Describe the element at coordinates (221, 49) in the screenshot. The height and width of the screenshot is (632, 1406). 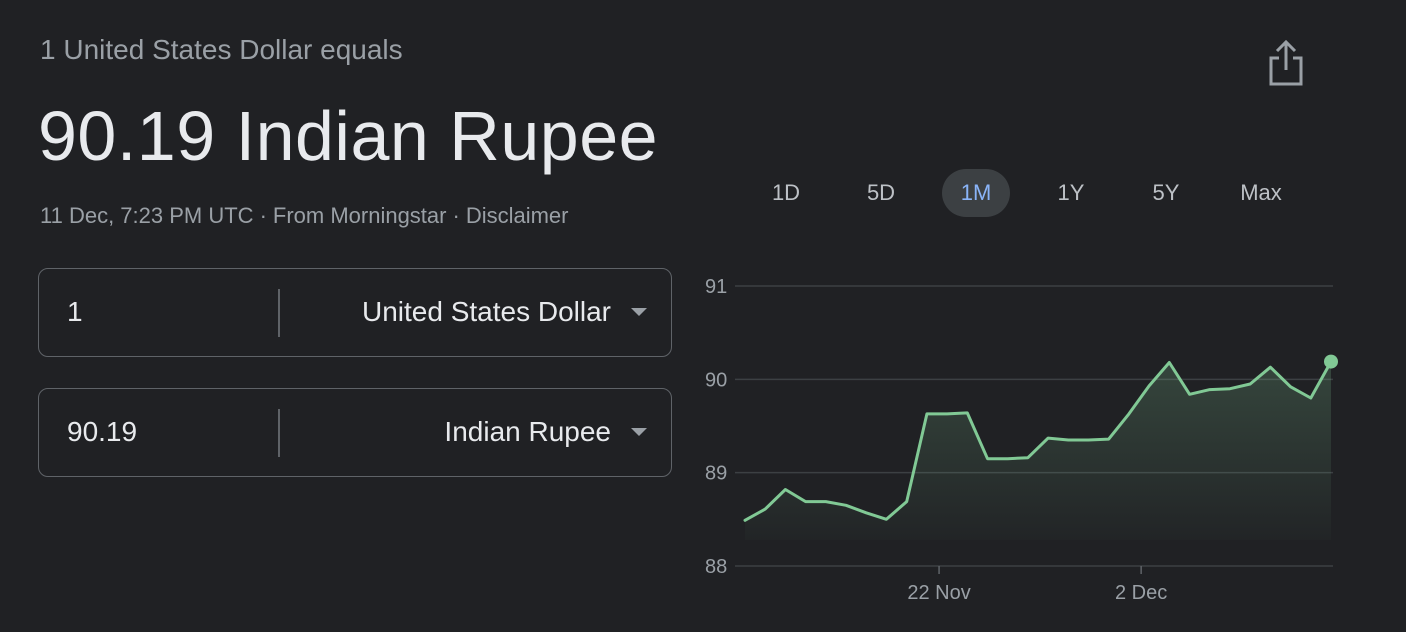
I see `conversion-subtitle: 1 United States Dollar equals` at that location.